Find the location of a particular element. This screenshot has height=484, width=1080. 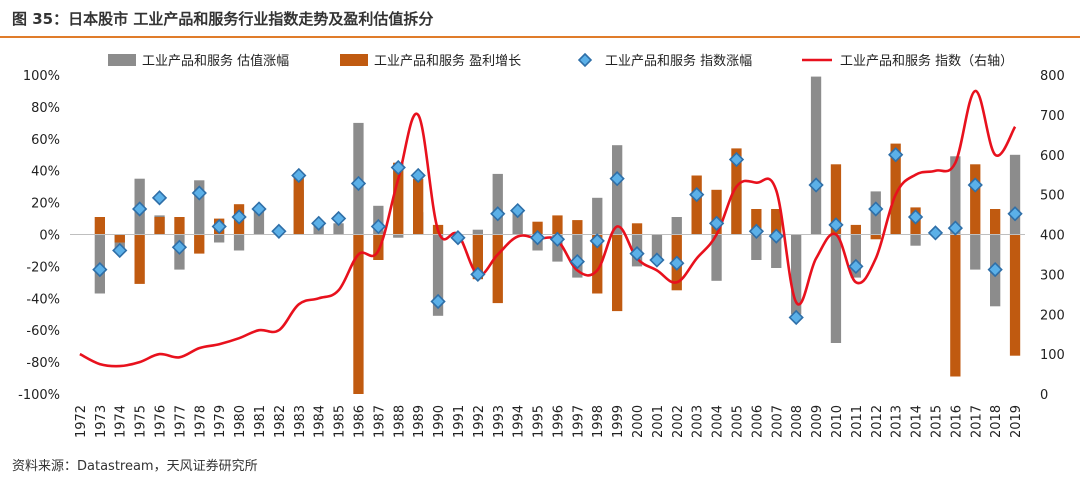

legend-label: 工业产品和服务 指数涨幅 is located at coordinates (678, 61).